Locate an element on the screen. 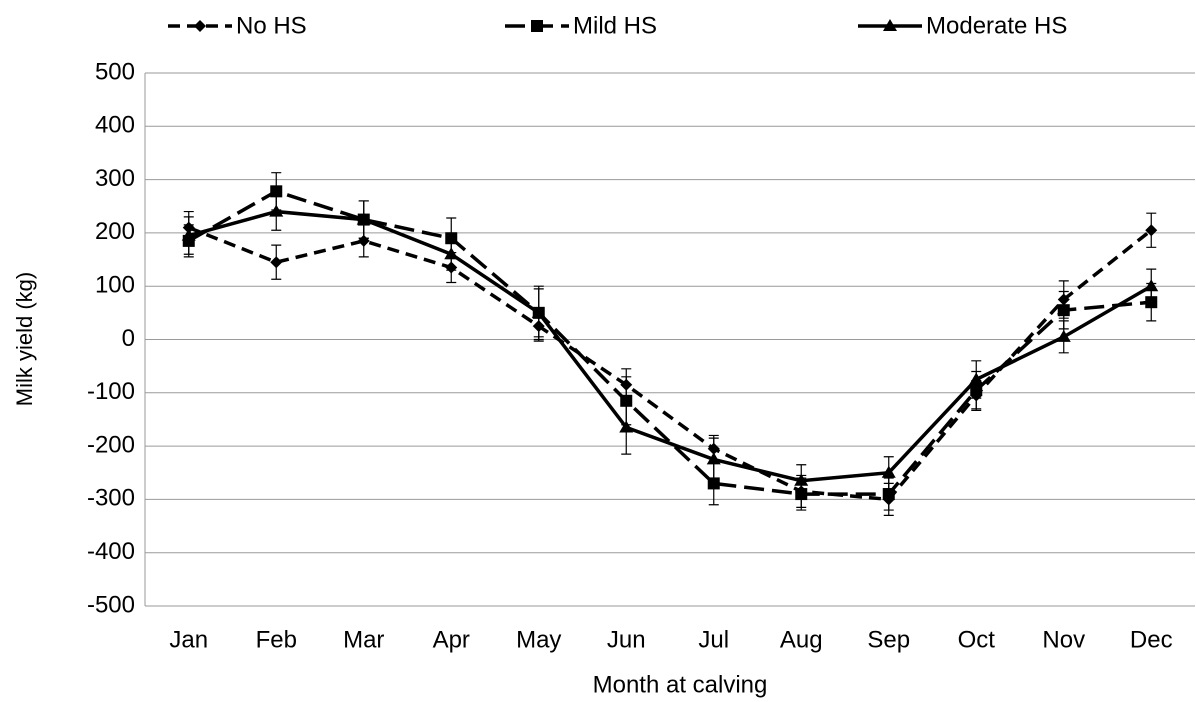 The height and width of the screenshot is (702, 1196). x-tick-label: Dec is located at coordinates (1151, 639).